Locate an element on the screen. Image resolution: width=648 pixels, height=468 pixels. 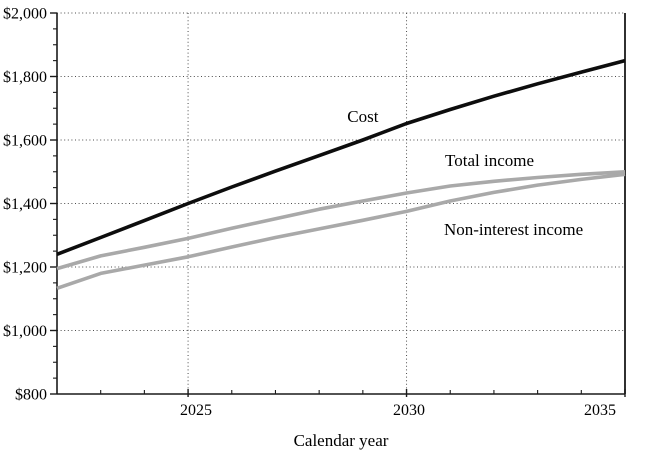
y-tick-label: $1,800 is located at coordinates (25, 77).